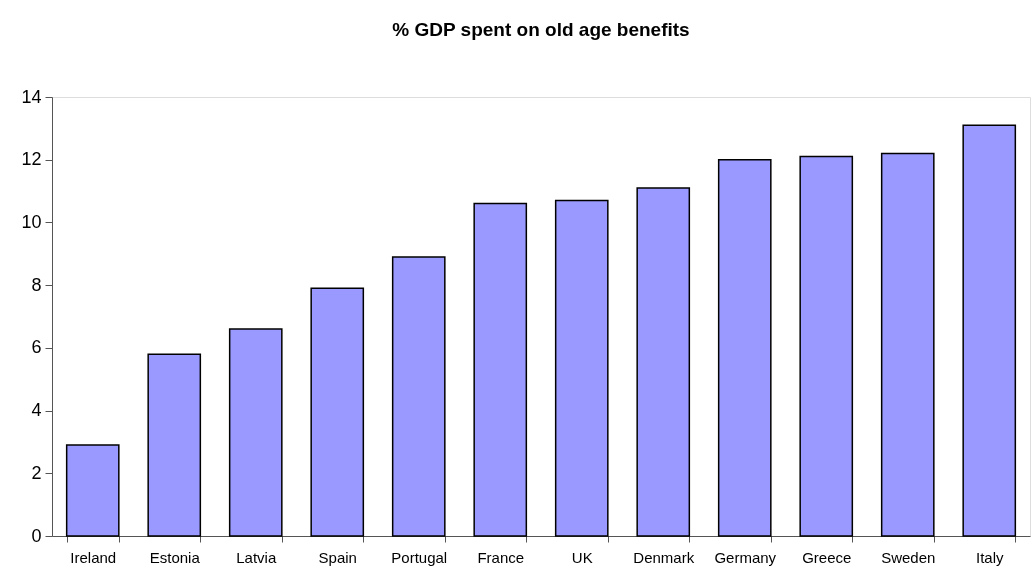 This screenshot has width=1033, height=572. I want to click on y-tick-label: 6, so click(36, 347).